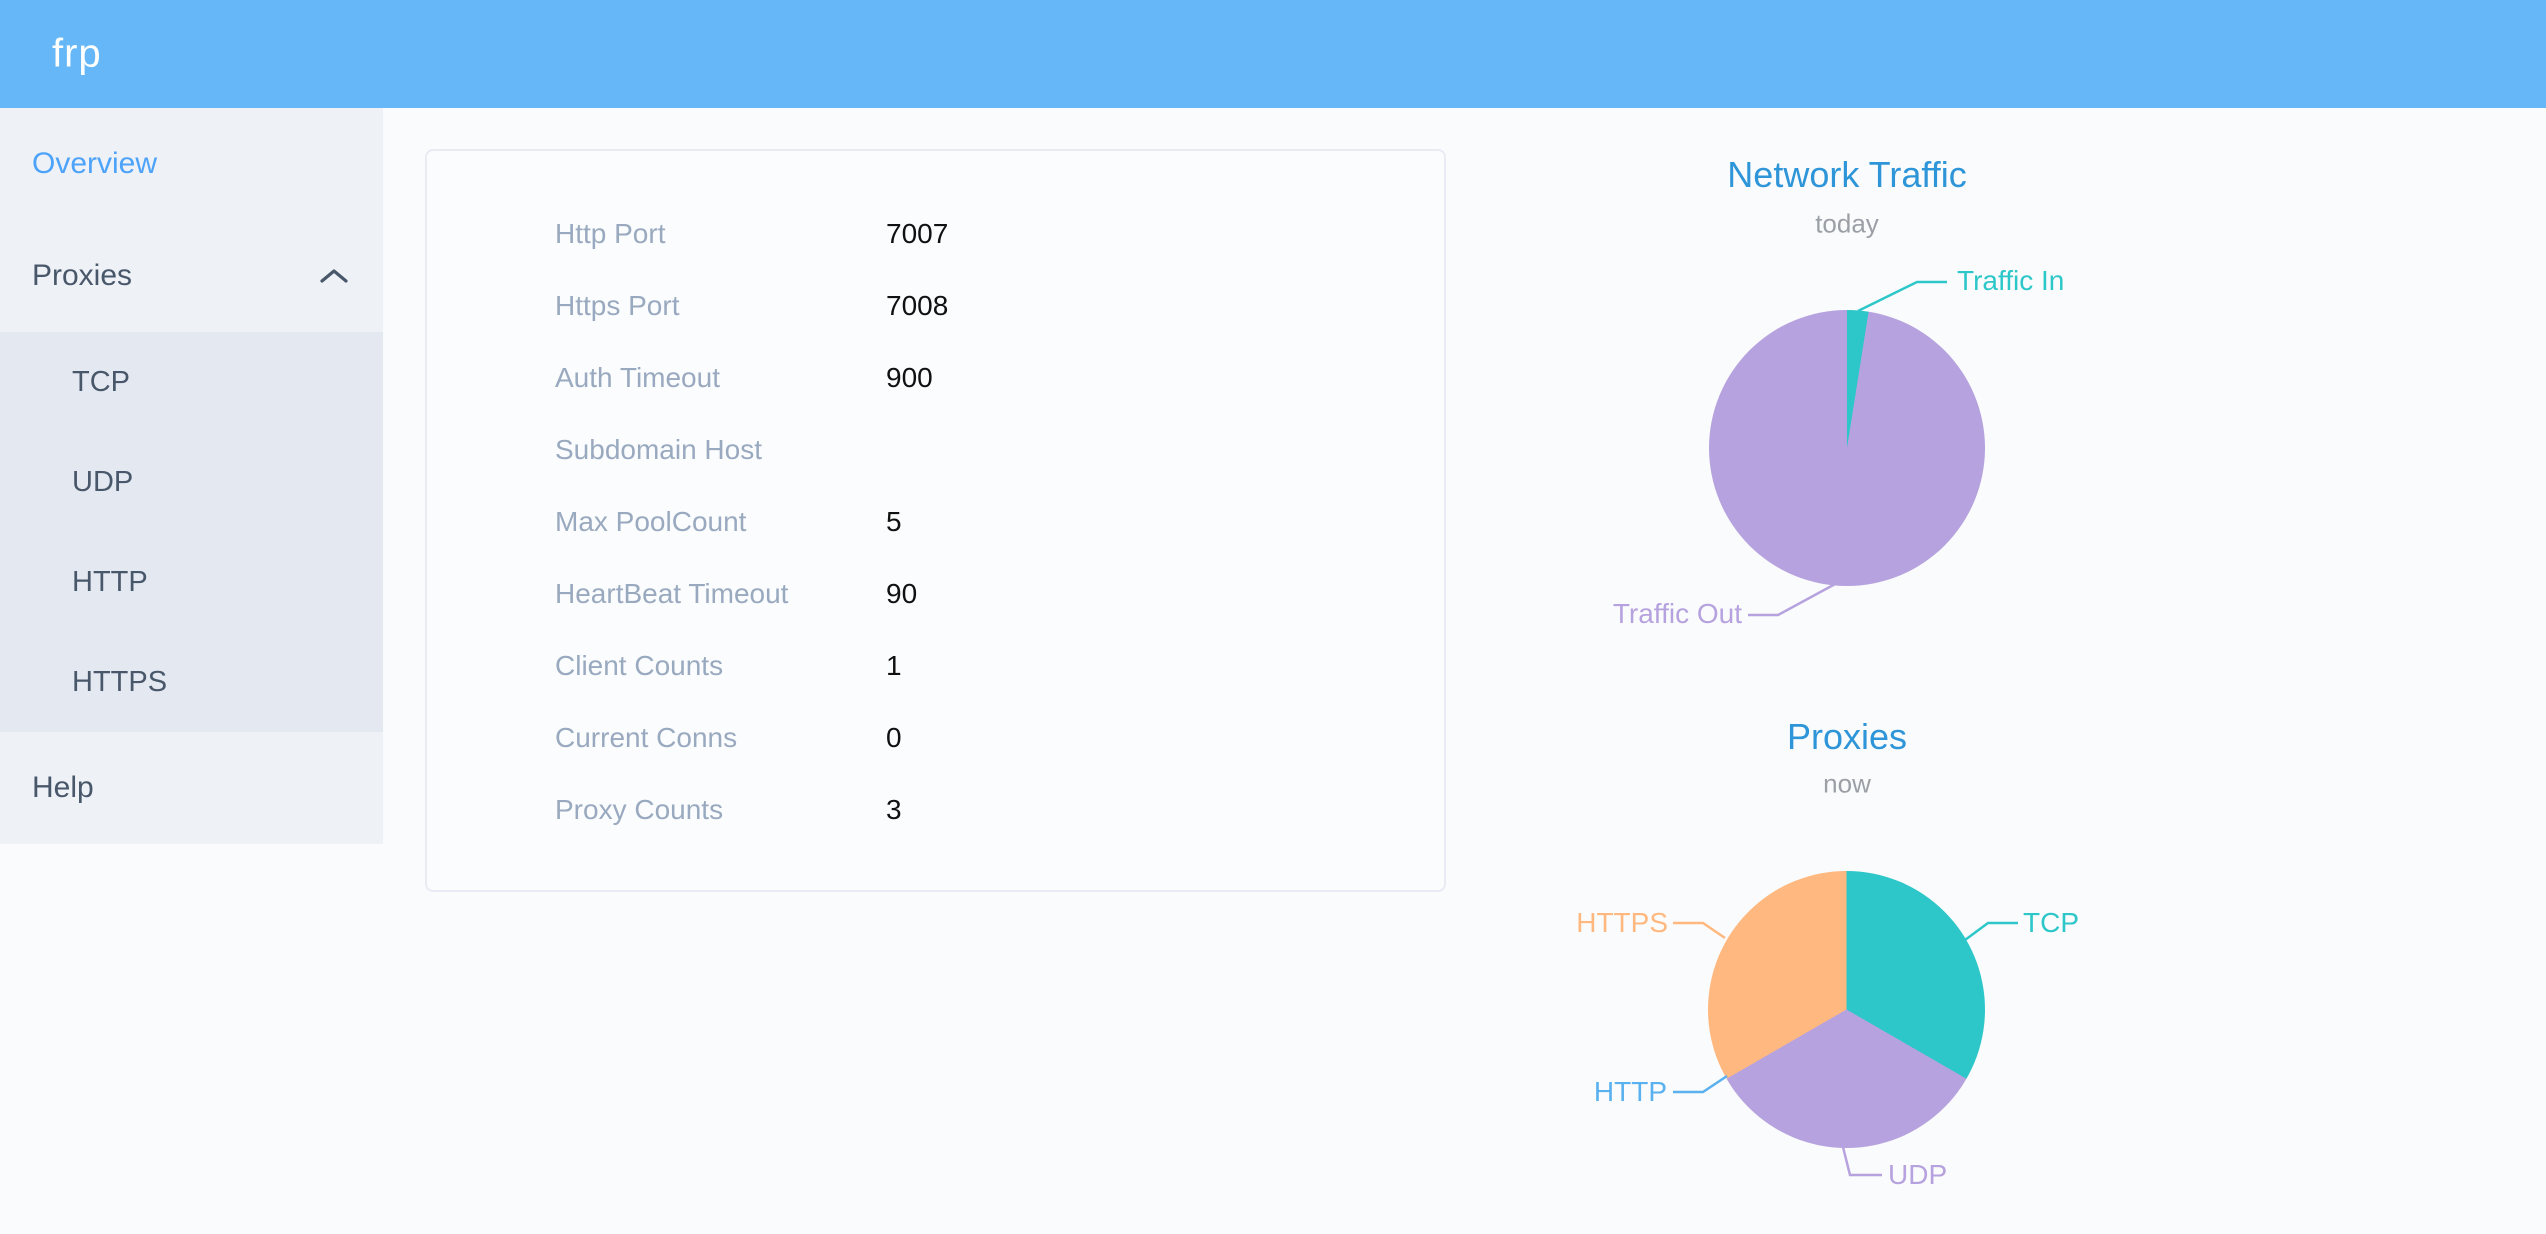  What do you see at coordinates (935, 810) in the screenshot?
I see `info-row: Proxy Counts 3` at bounding box center [935, 810].